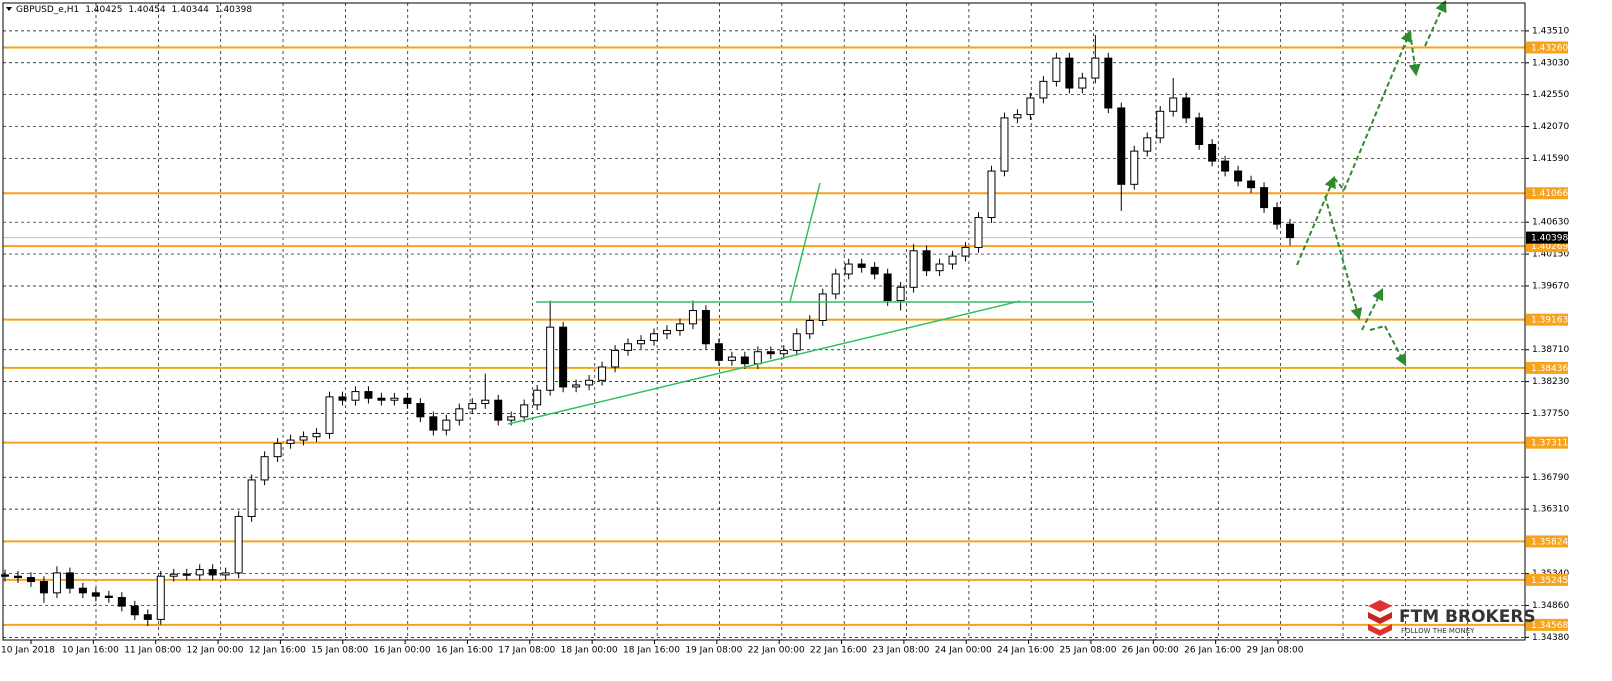 Image resolution: width=1612 pixels, height=681 pixels. I want to click on x-tick-label: 18 Jan 16:00, so click(651, 651).